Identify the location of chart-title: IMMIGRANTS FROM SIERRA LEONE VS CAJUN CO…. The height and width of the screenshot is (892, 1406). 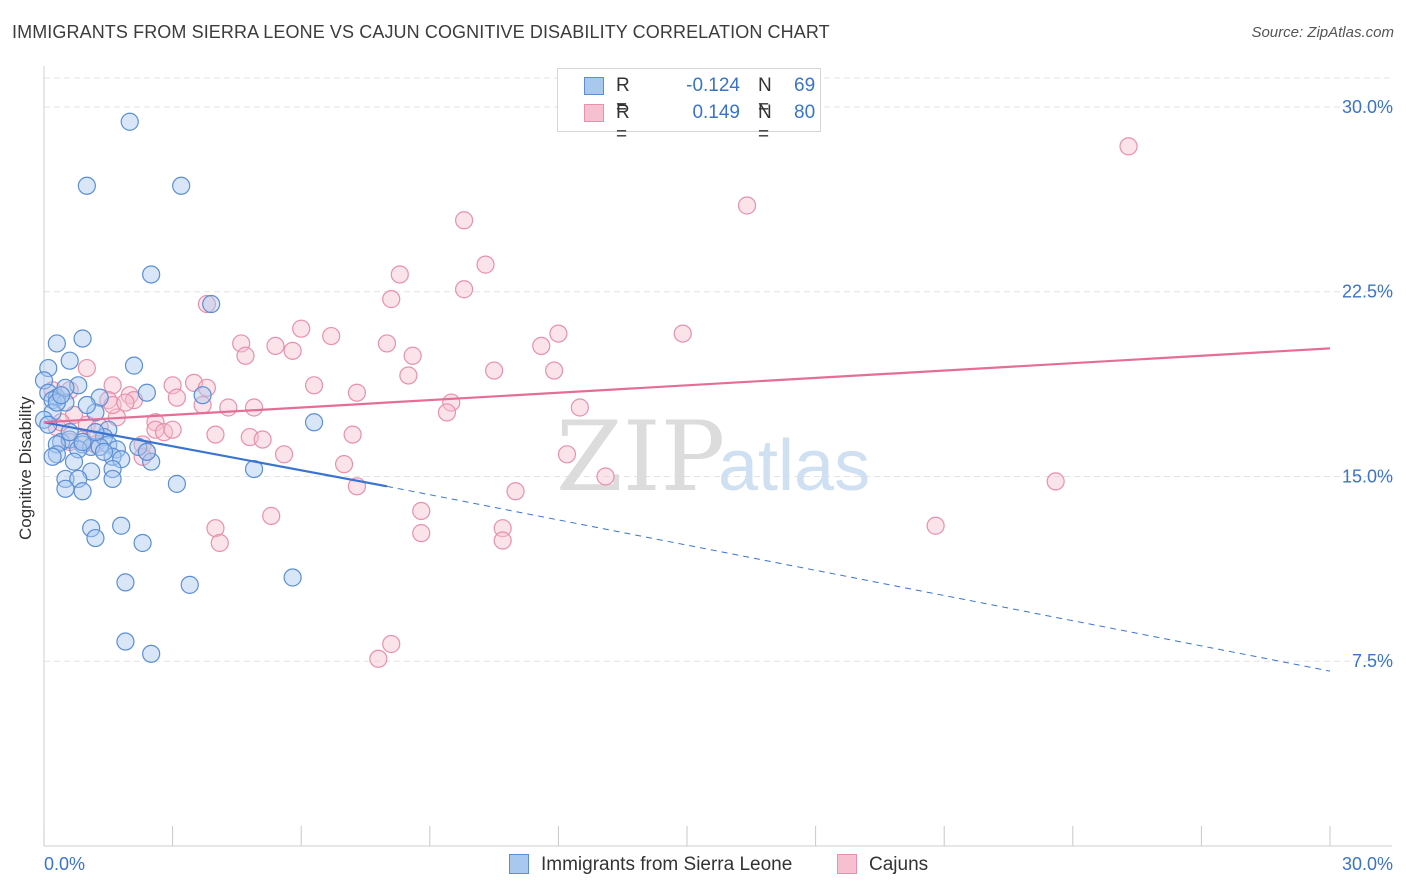
(421, 32).